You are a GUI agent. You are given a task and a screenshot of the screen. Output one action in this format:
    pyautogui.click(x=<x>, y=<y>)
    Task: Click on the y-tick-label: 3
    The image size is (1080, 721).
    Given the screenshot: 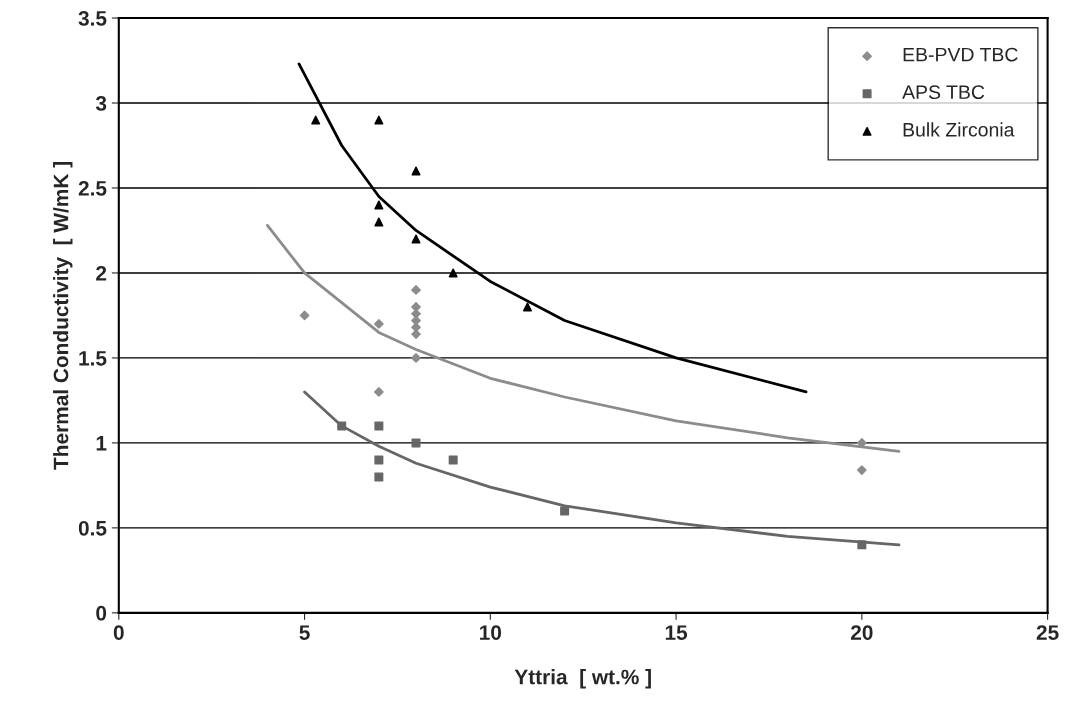 What is the action you would take?
    pyautogui.click(x=101, y=103)
    